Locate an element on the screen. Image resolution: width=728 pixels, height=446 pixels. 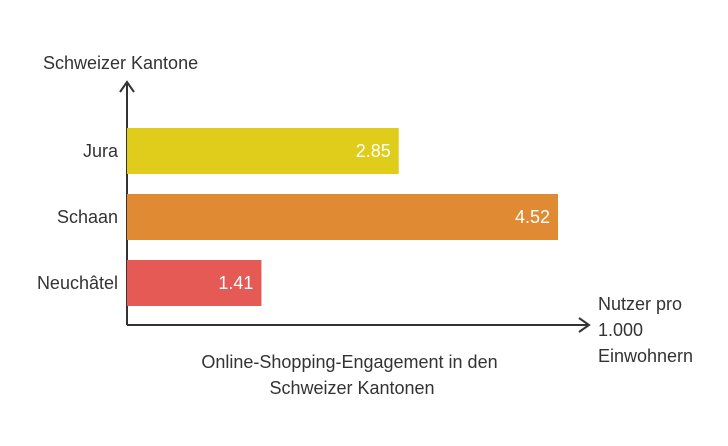
value-label: 1.41 is located at coordinates (235, 283).